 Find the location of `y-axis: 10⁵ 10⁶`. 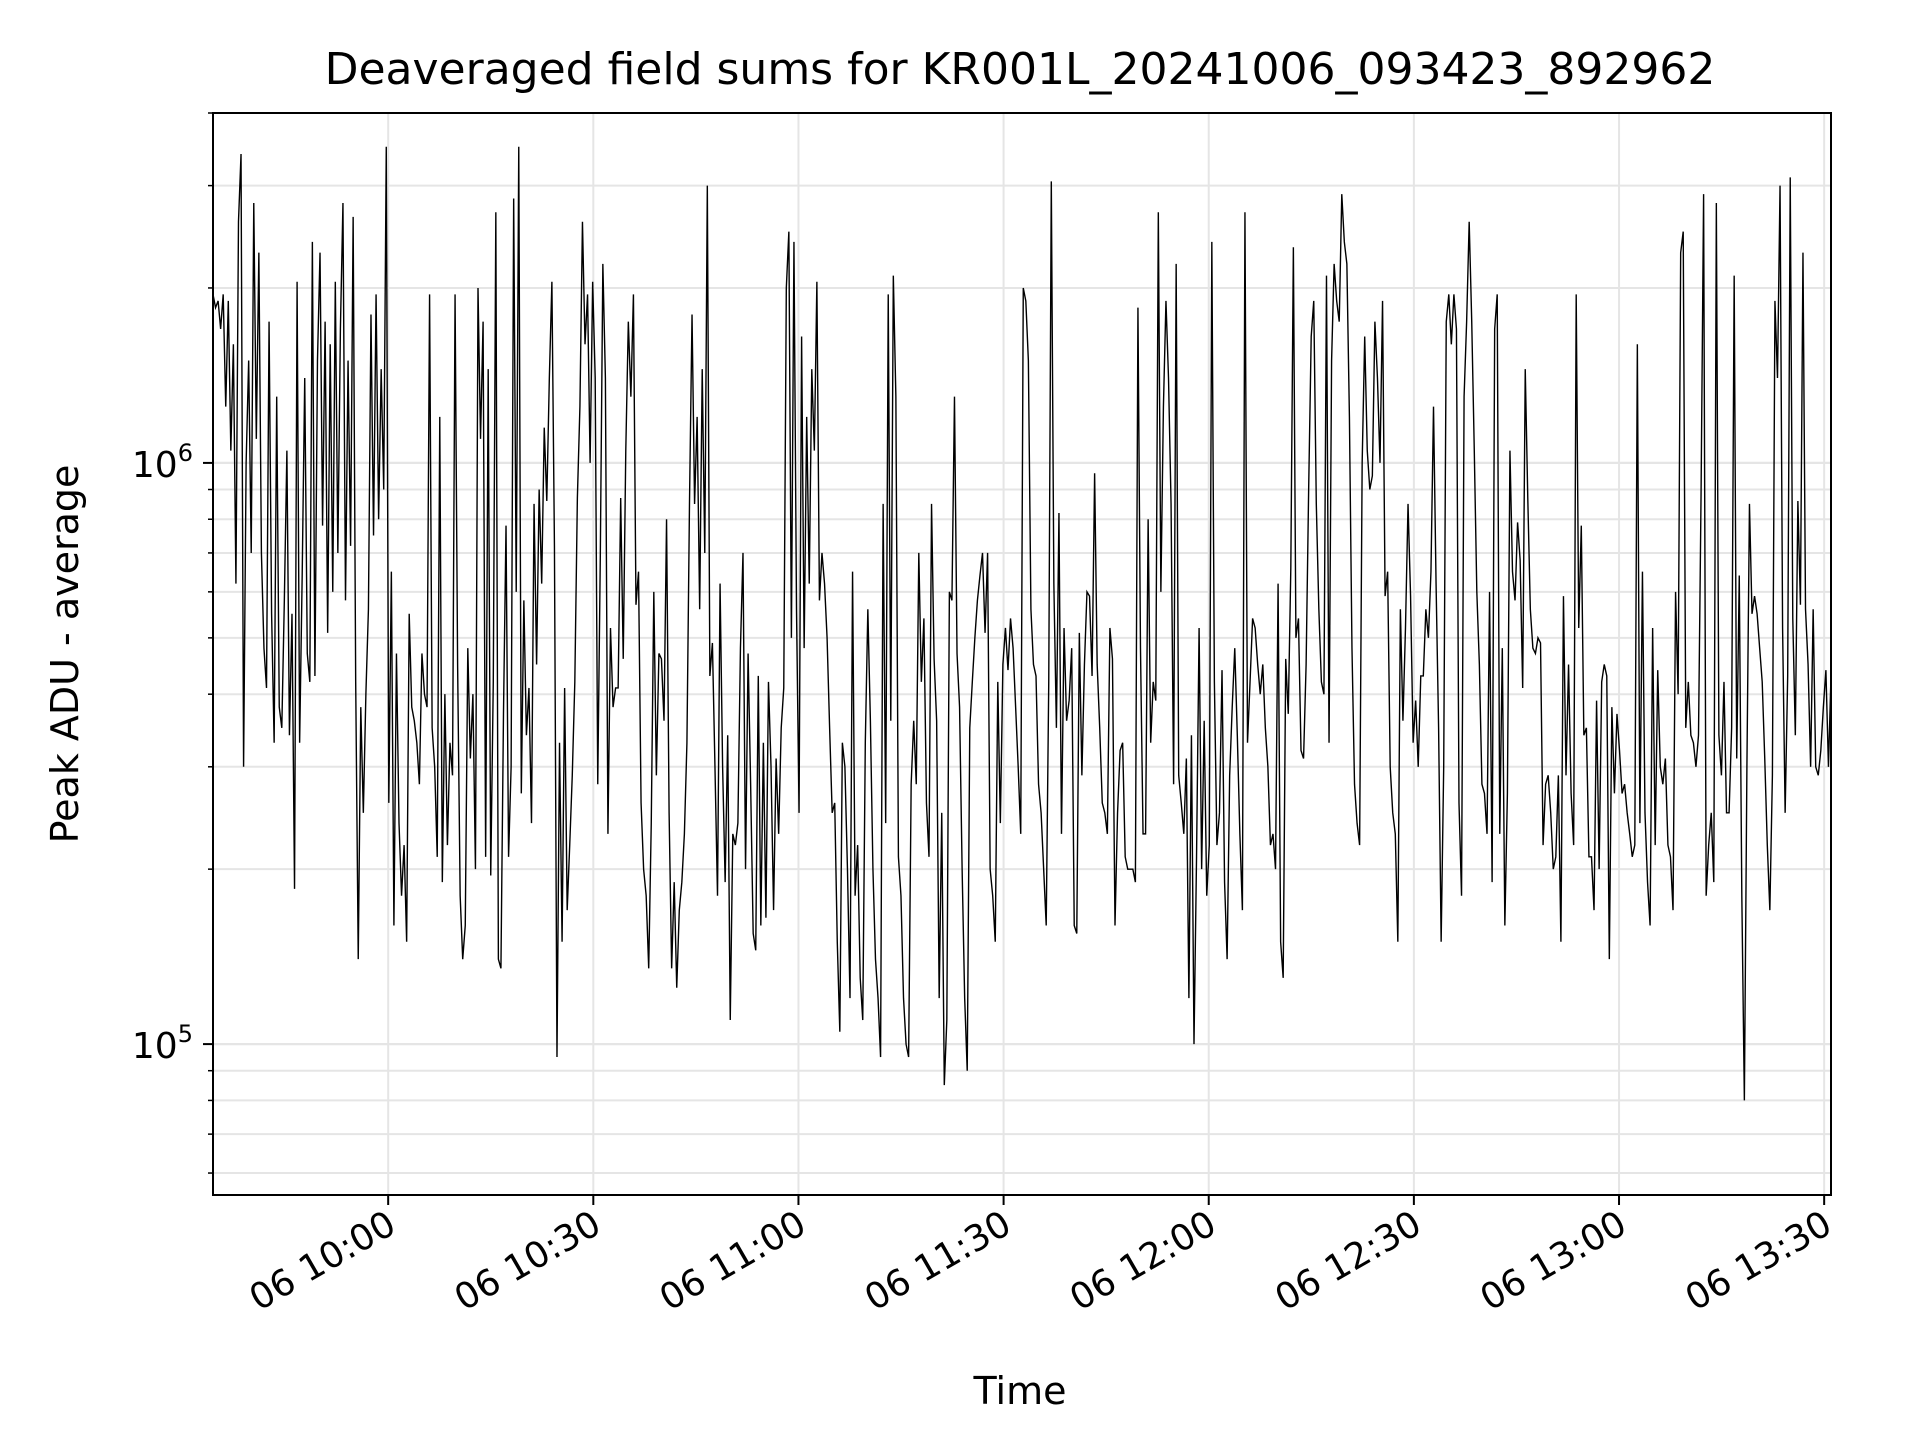

y-axis: 10⁵ 10⁶ is located at coordinates (172, 643).